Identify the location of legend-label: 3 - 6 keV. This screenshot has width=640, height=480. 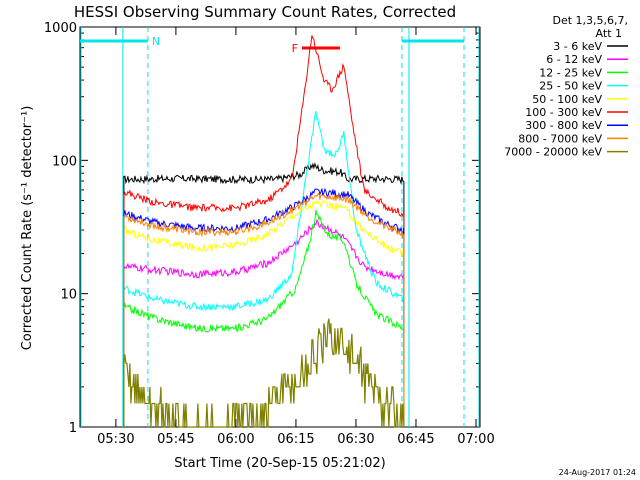
(577, 46).